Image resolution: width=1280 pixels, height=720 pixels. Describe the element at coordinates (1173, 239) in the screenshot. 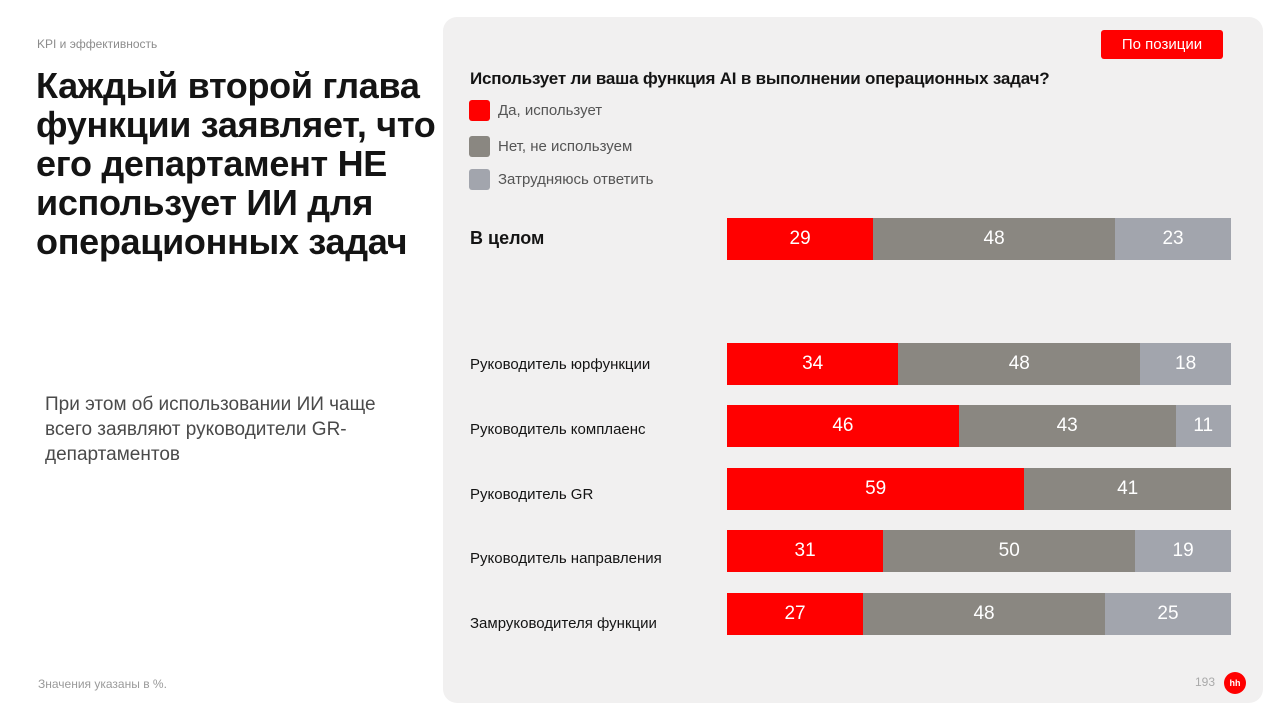

I see `bar-segment-unsure: 23` at that location.